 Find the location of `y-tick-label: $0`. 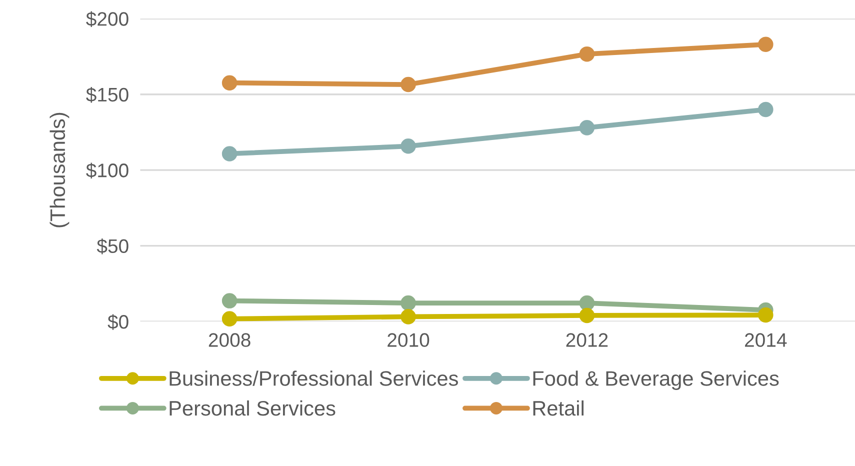

y-tick-label: $0 is located at coordinates (118, 322).